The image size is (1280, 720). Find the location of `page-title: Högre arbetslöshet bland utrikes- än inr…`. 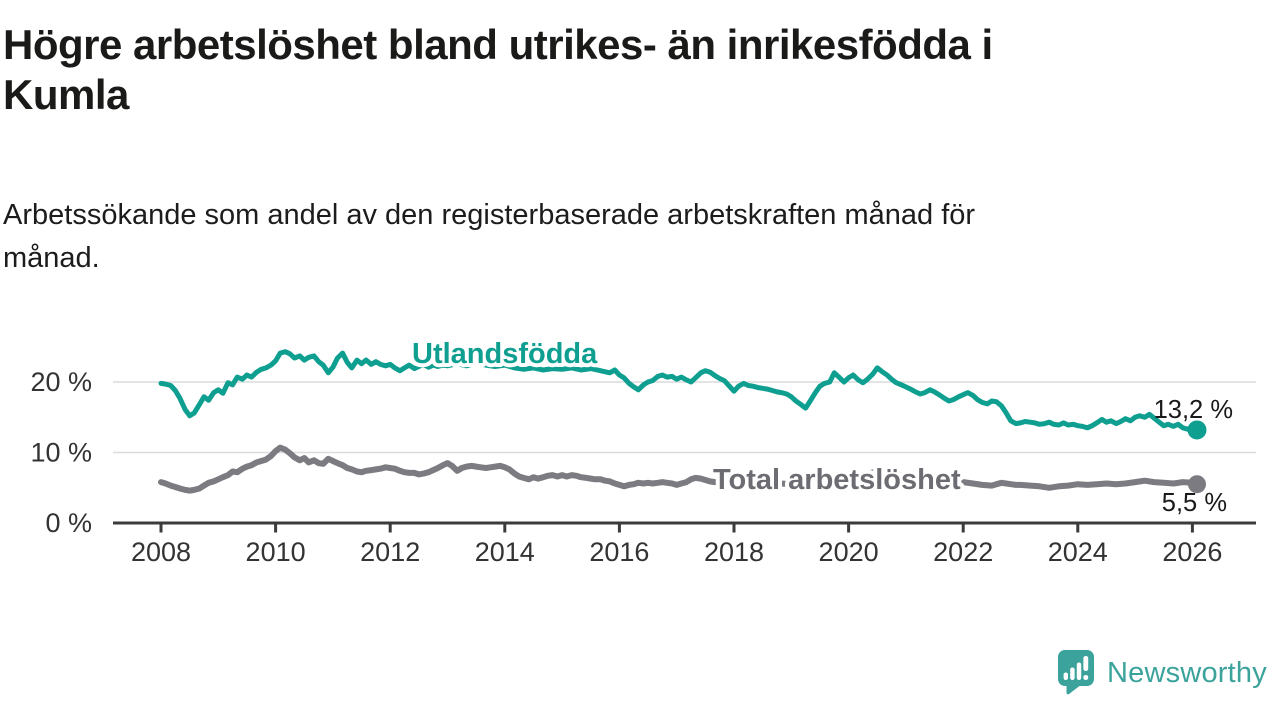

page-title: Högre arbetslöshet bland utrikes- än inr… is located at coordinates (498, 70).